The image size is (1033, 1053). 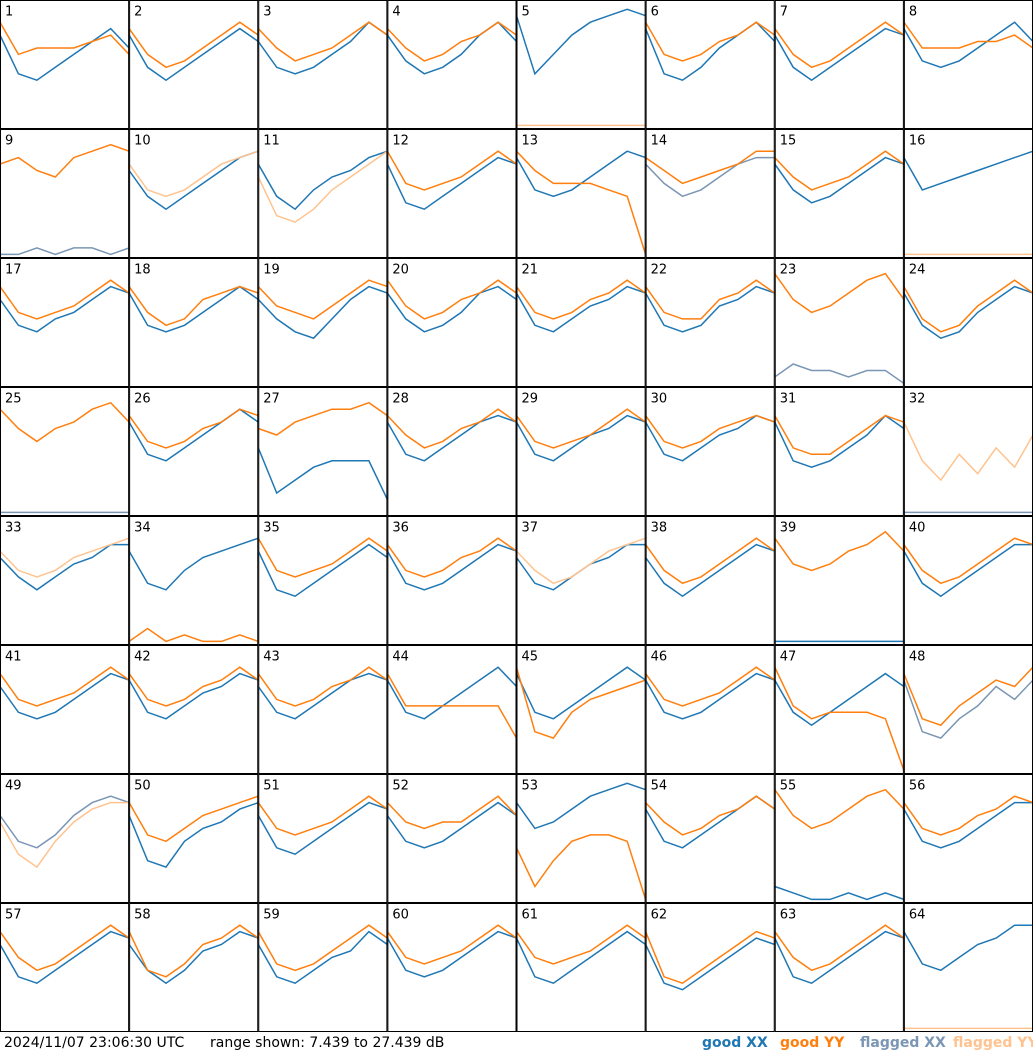 I want to click on panel-label: 3, so click(x=267, y=12).